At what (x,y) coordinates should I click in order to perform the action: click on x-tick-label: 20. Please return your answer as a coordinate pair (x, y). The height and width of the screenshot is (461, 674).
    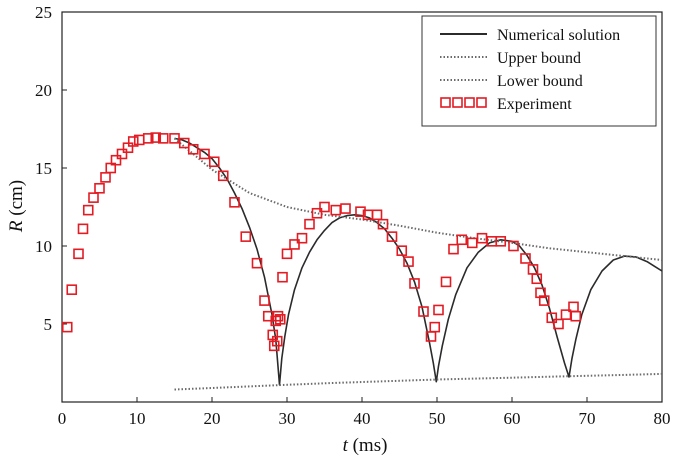
    Looking at the image, I should click on (212, 418).